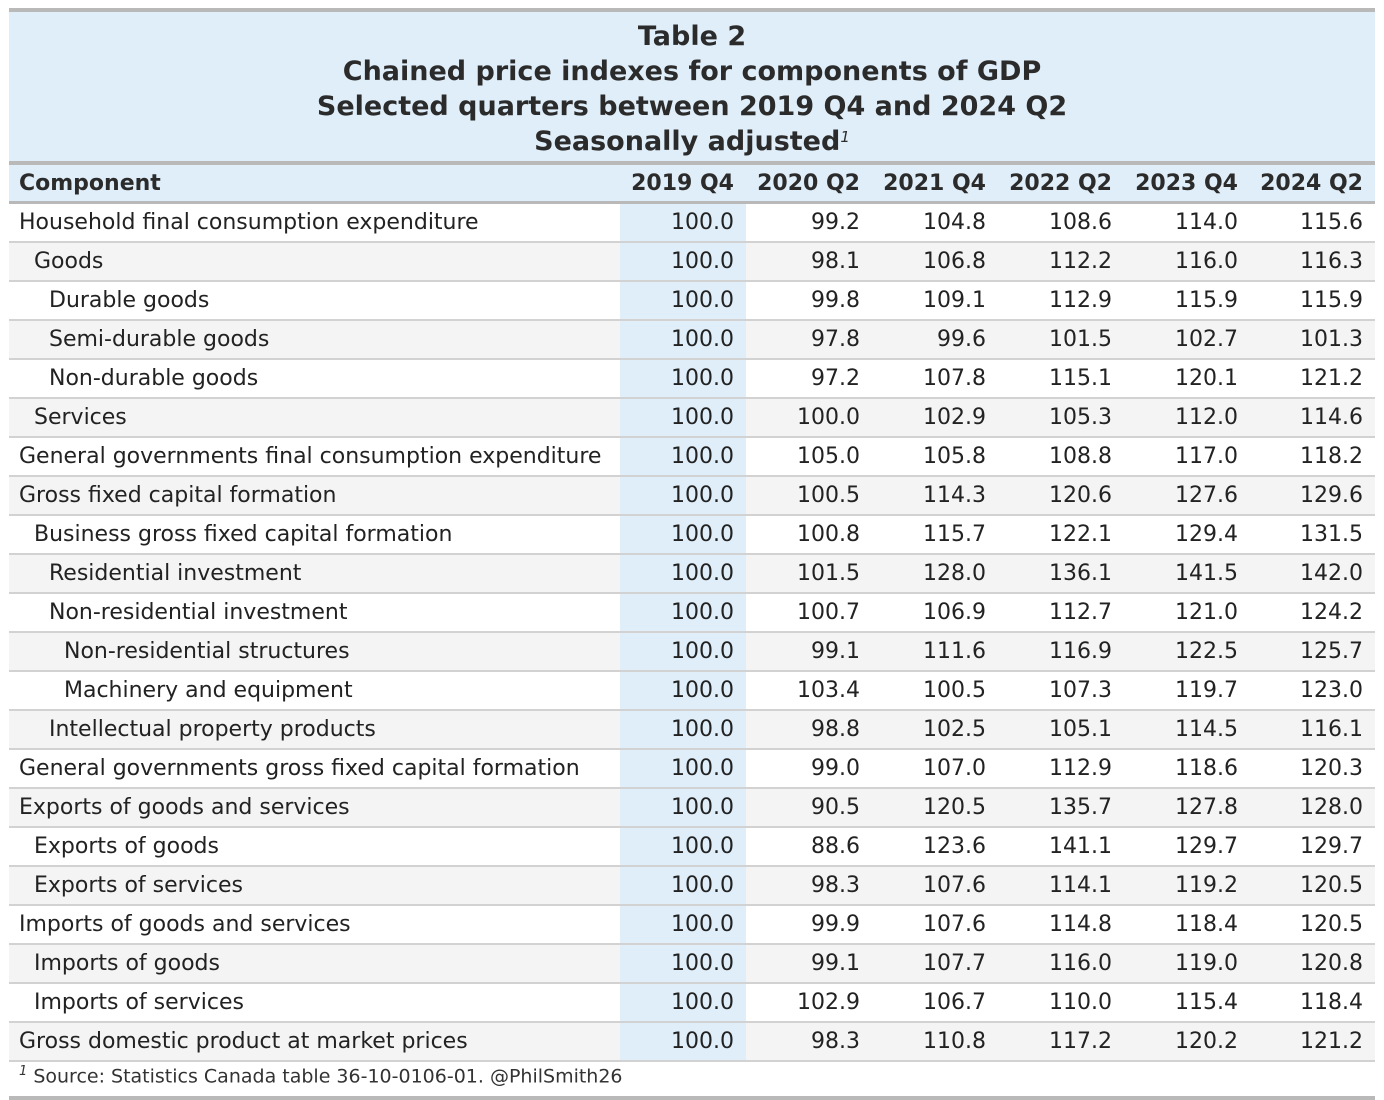 The height and width of the screenshot is (1100, 1384). I want to click on value-cell: 115.4, so click(1187, 1003).